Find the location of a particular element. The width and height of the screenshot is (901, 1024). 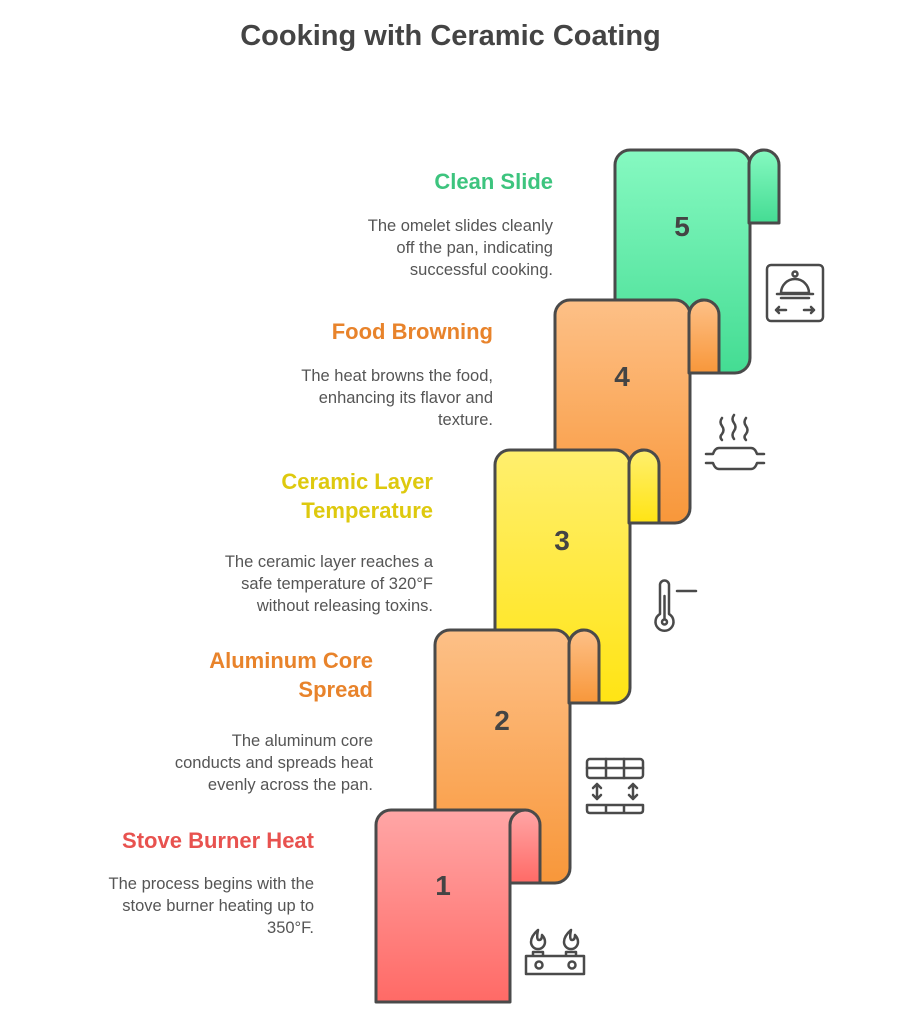

steaming-food-icon is located at coordinates (735, 442).